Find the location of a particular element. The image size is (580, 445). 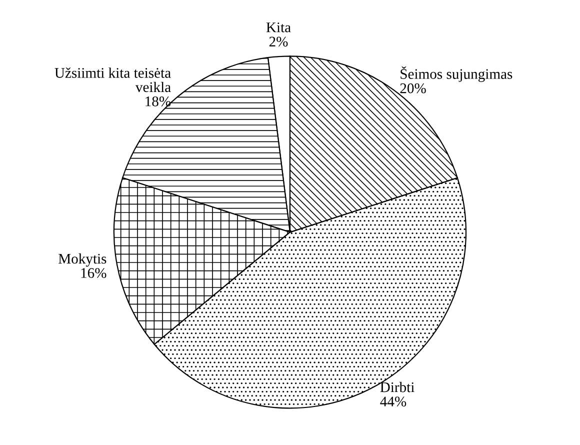

data-label: 20% is located at coordinates (413, 88).